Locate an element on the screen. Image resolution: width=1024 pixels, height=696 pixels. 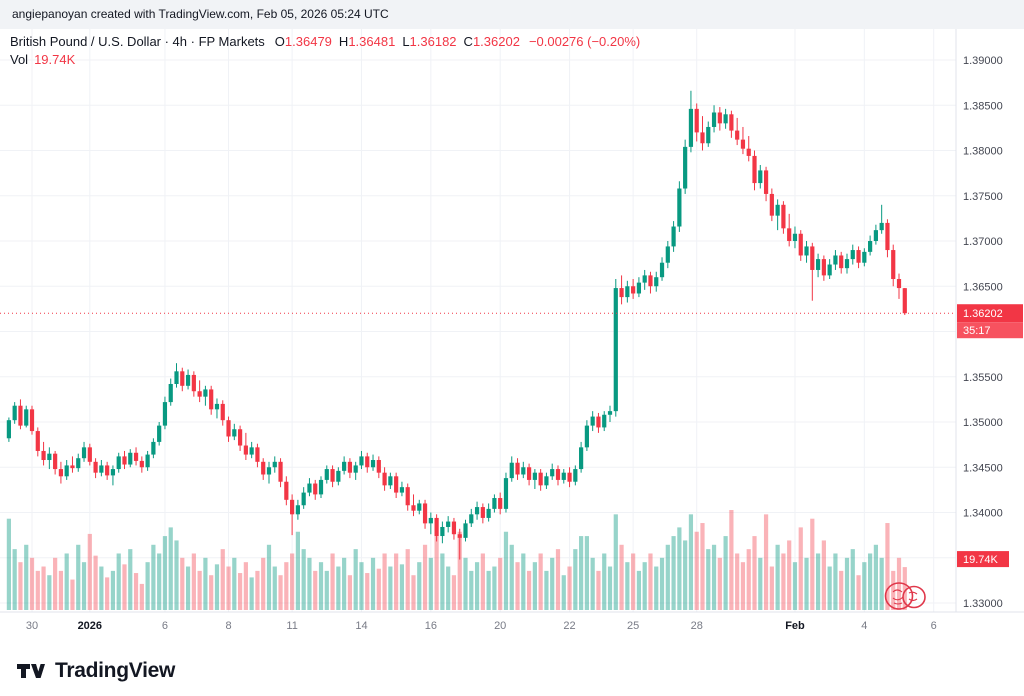
time-axis-label: 11 is located at coordinates (291, 626).